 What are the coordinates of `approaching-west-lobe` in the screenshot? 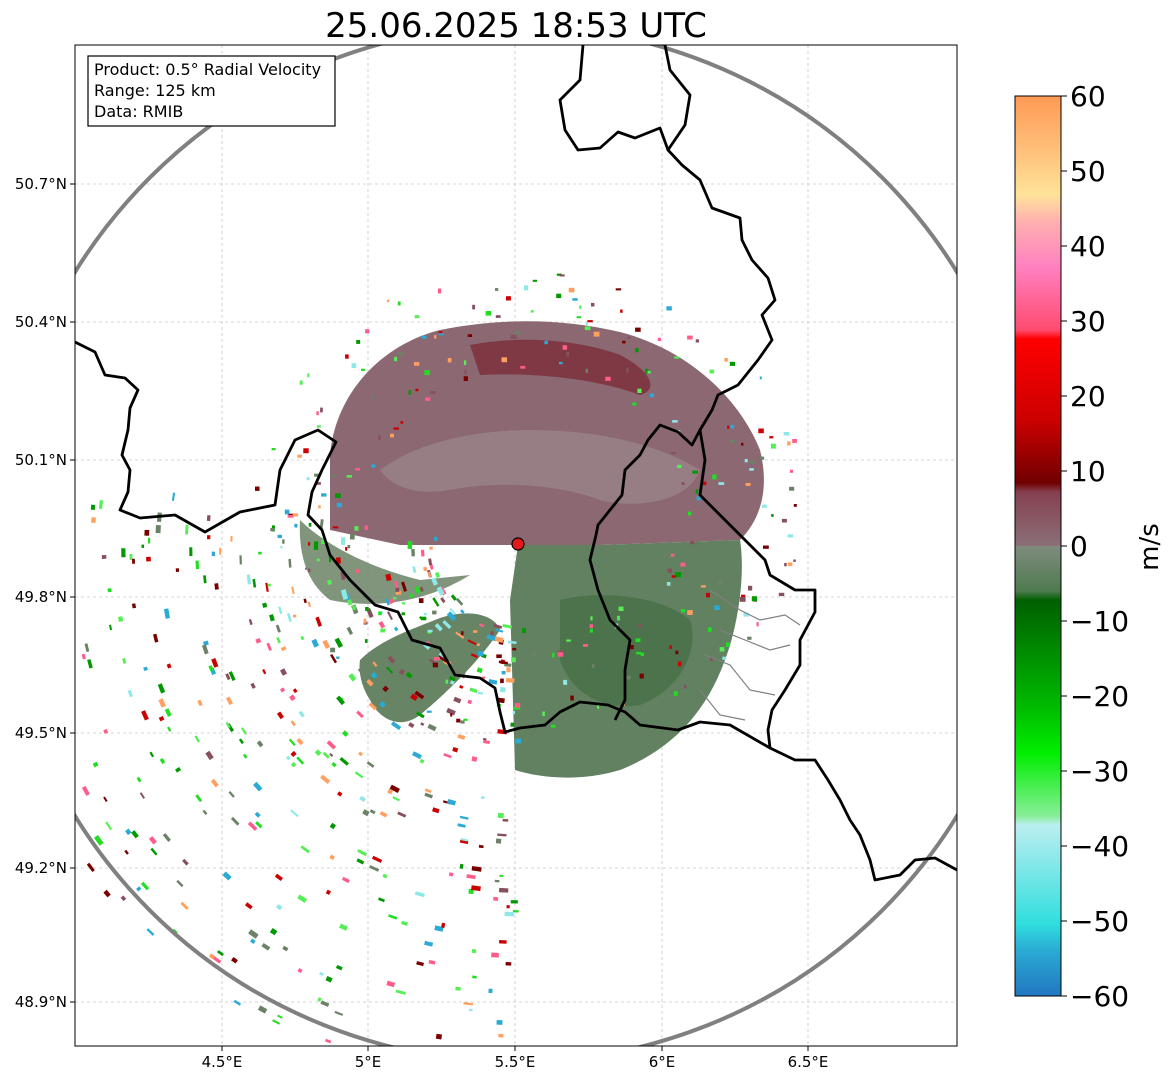 It's located at (429, 668).